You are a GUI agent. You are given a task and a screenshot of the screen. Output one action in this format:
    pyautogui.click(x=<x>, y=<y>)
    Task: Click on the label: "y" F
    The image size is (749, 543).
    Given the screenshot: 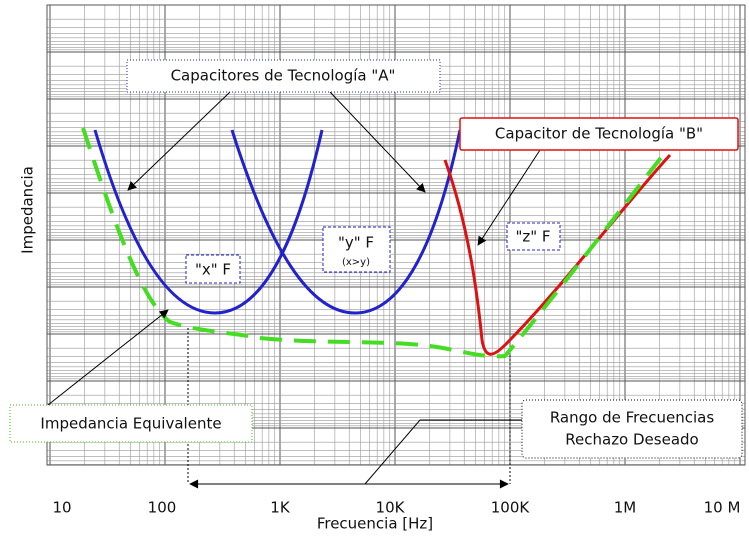 What is the action you would take?
    pyautogui.click(x=356, y=243)
    